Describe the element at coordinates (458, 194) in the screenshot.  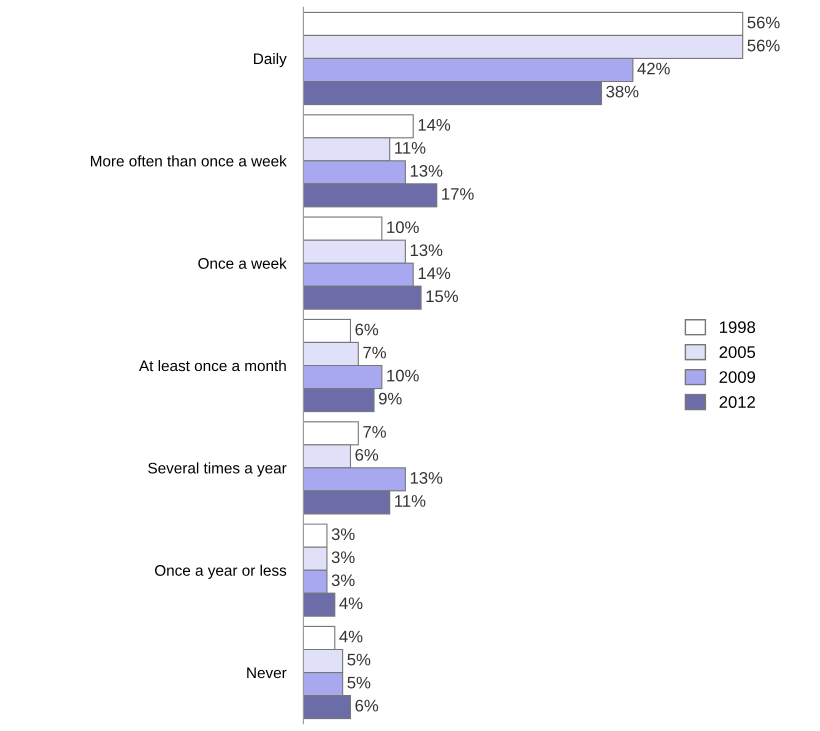
I see `data-label: 17%` at that location.